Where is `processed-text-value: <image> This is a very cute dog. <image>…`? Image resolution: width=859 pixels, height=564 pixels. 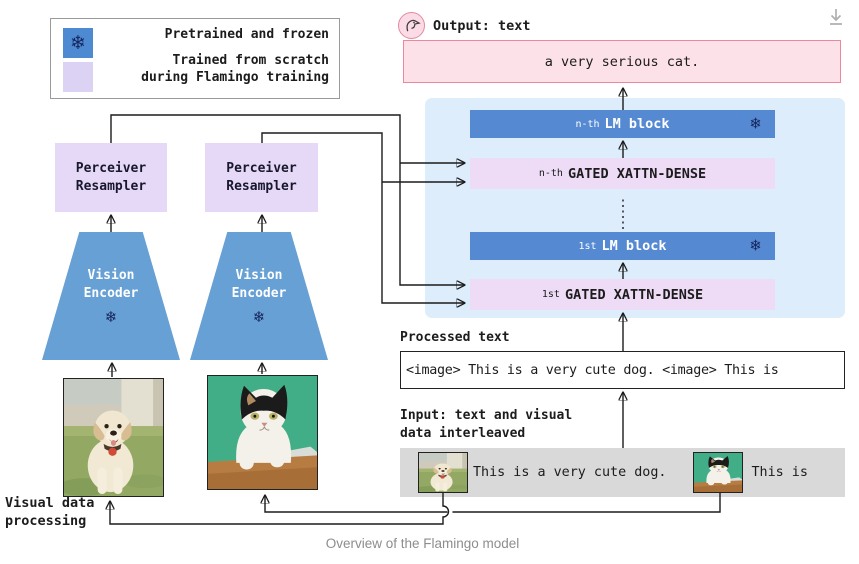 processed-text-value: <image> This is a very cute dog. <image>… is located at coordinates (592, 370).